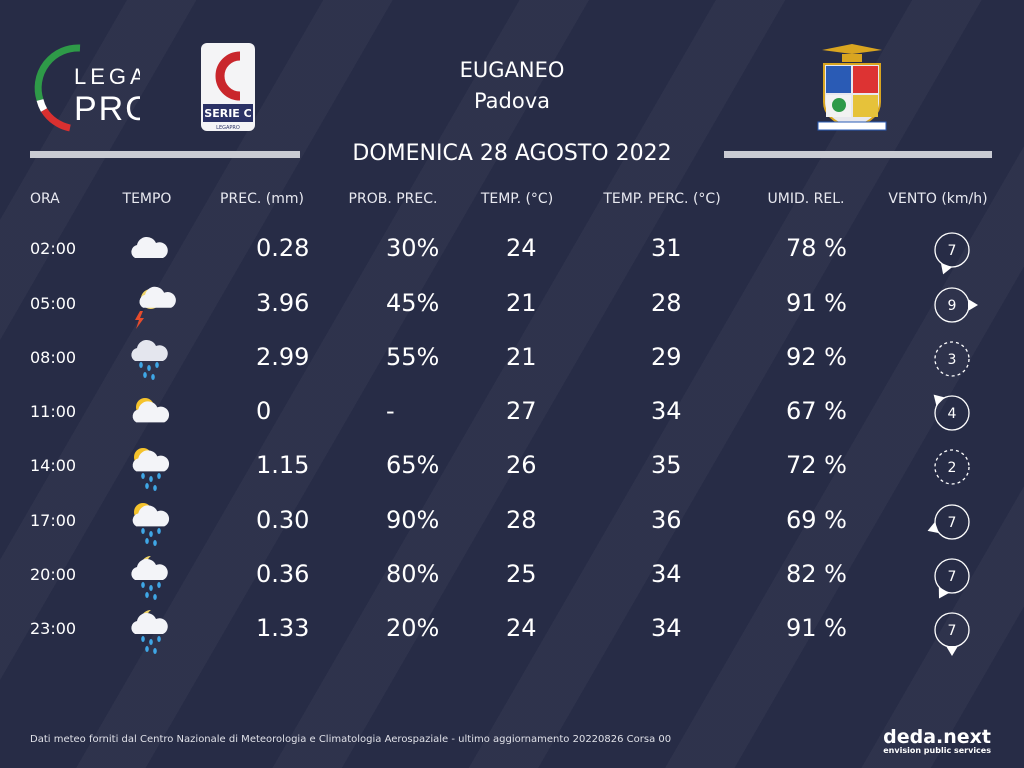  I want to click on column-header: PROB. PREC., so click(393, 199).